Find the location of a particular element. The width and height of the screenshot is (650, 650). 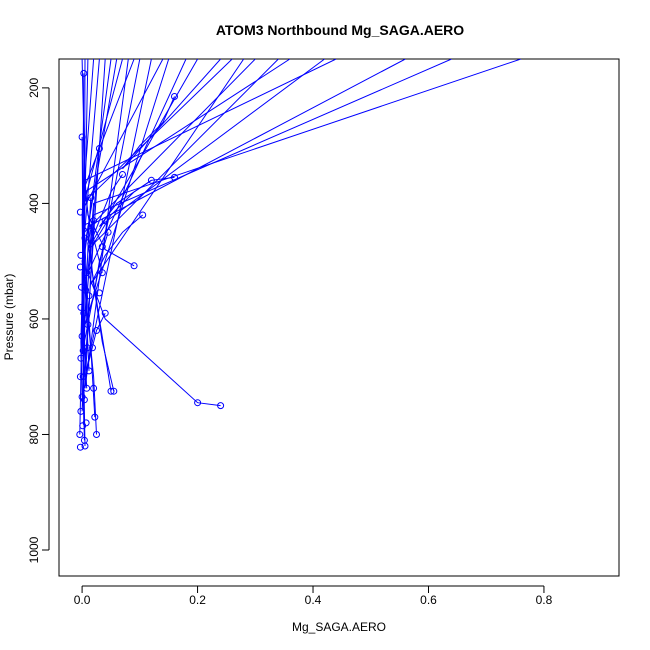

x-tick-label: 0.4 is located at coordinates (313, 600).